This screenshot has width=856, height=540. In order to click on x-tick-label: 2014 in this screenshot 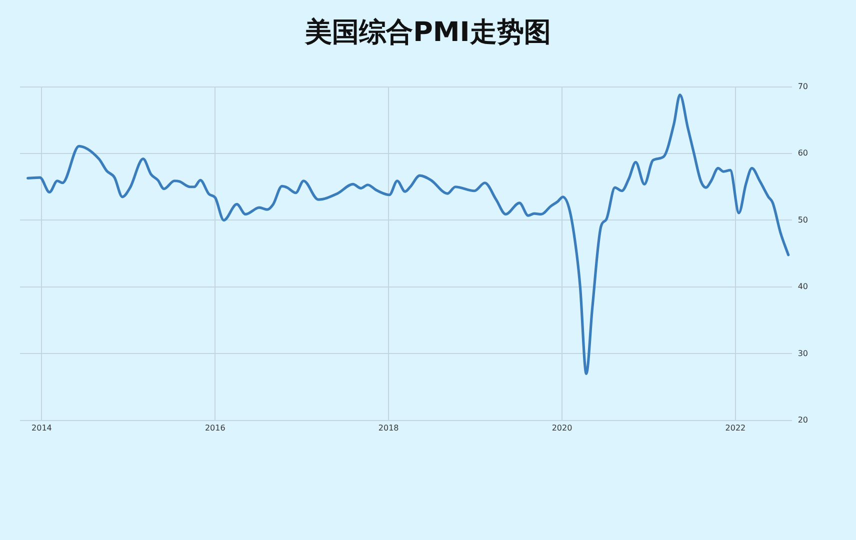, I will do `click(42, 427)`.